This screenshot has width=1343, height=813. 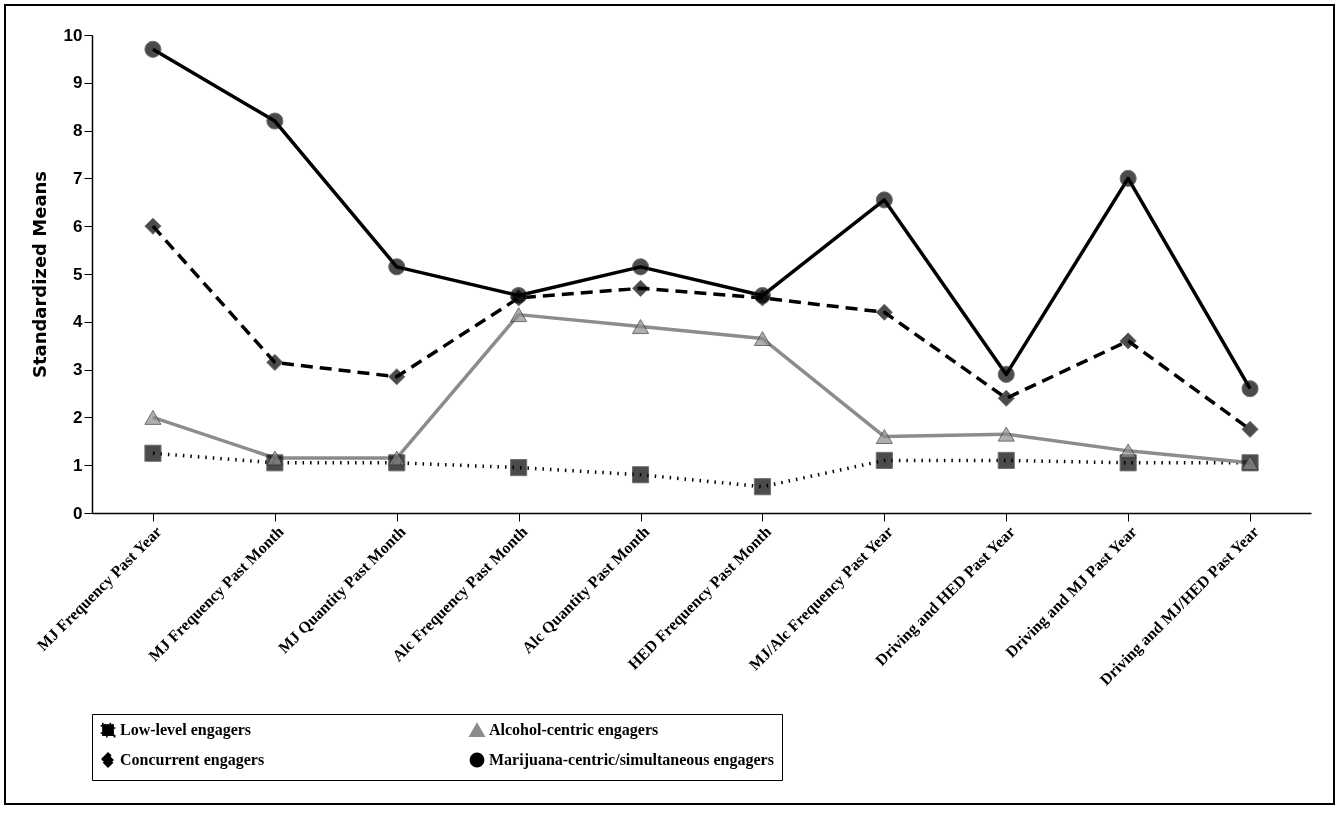 What do you see at coordinates (631, 760) in the screenshot?
I see `legend-label: Marijuana-centric/simultaneous engagers` at bounding box center [631, 760].